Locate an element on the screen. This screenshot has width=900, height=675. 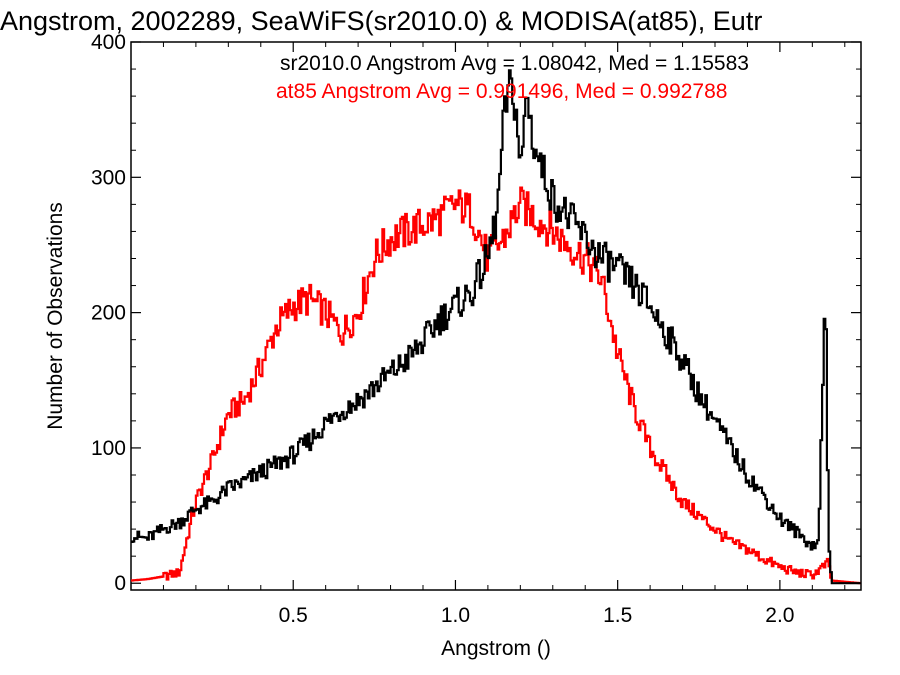
x-tick-label: 1.5 is located at coordinates (617, 615).